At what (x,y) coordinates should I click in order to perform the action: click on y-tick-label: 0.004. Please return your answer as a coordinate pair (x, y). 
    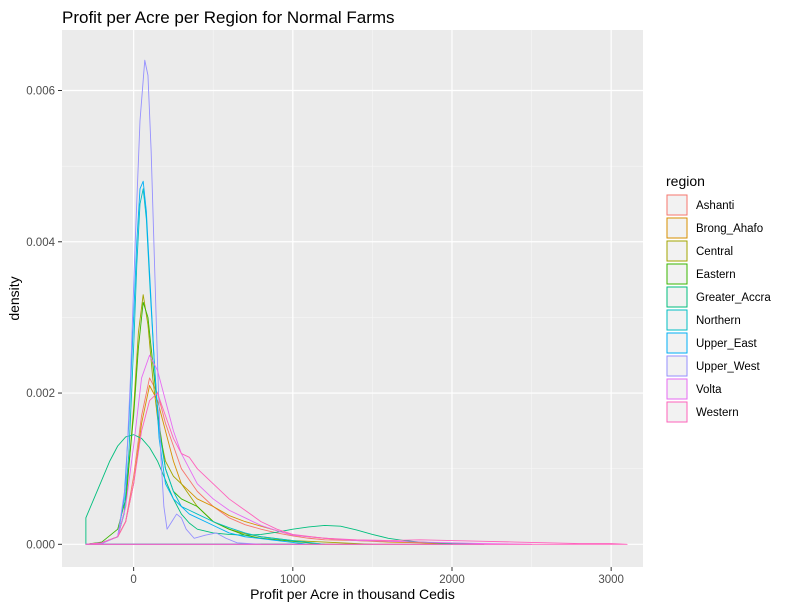
    Looking at the image, I should click on (40, 243).